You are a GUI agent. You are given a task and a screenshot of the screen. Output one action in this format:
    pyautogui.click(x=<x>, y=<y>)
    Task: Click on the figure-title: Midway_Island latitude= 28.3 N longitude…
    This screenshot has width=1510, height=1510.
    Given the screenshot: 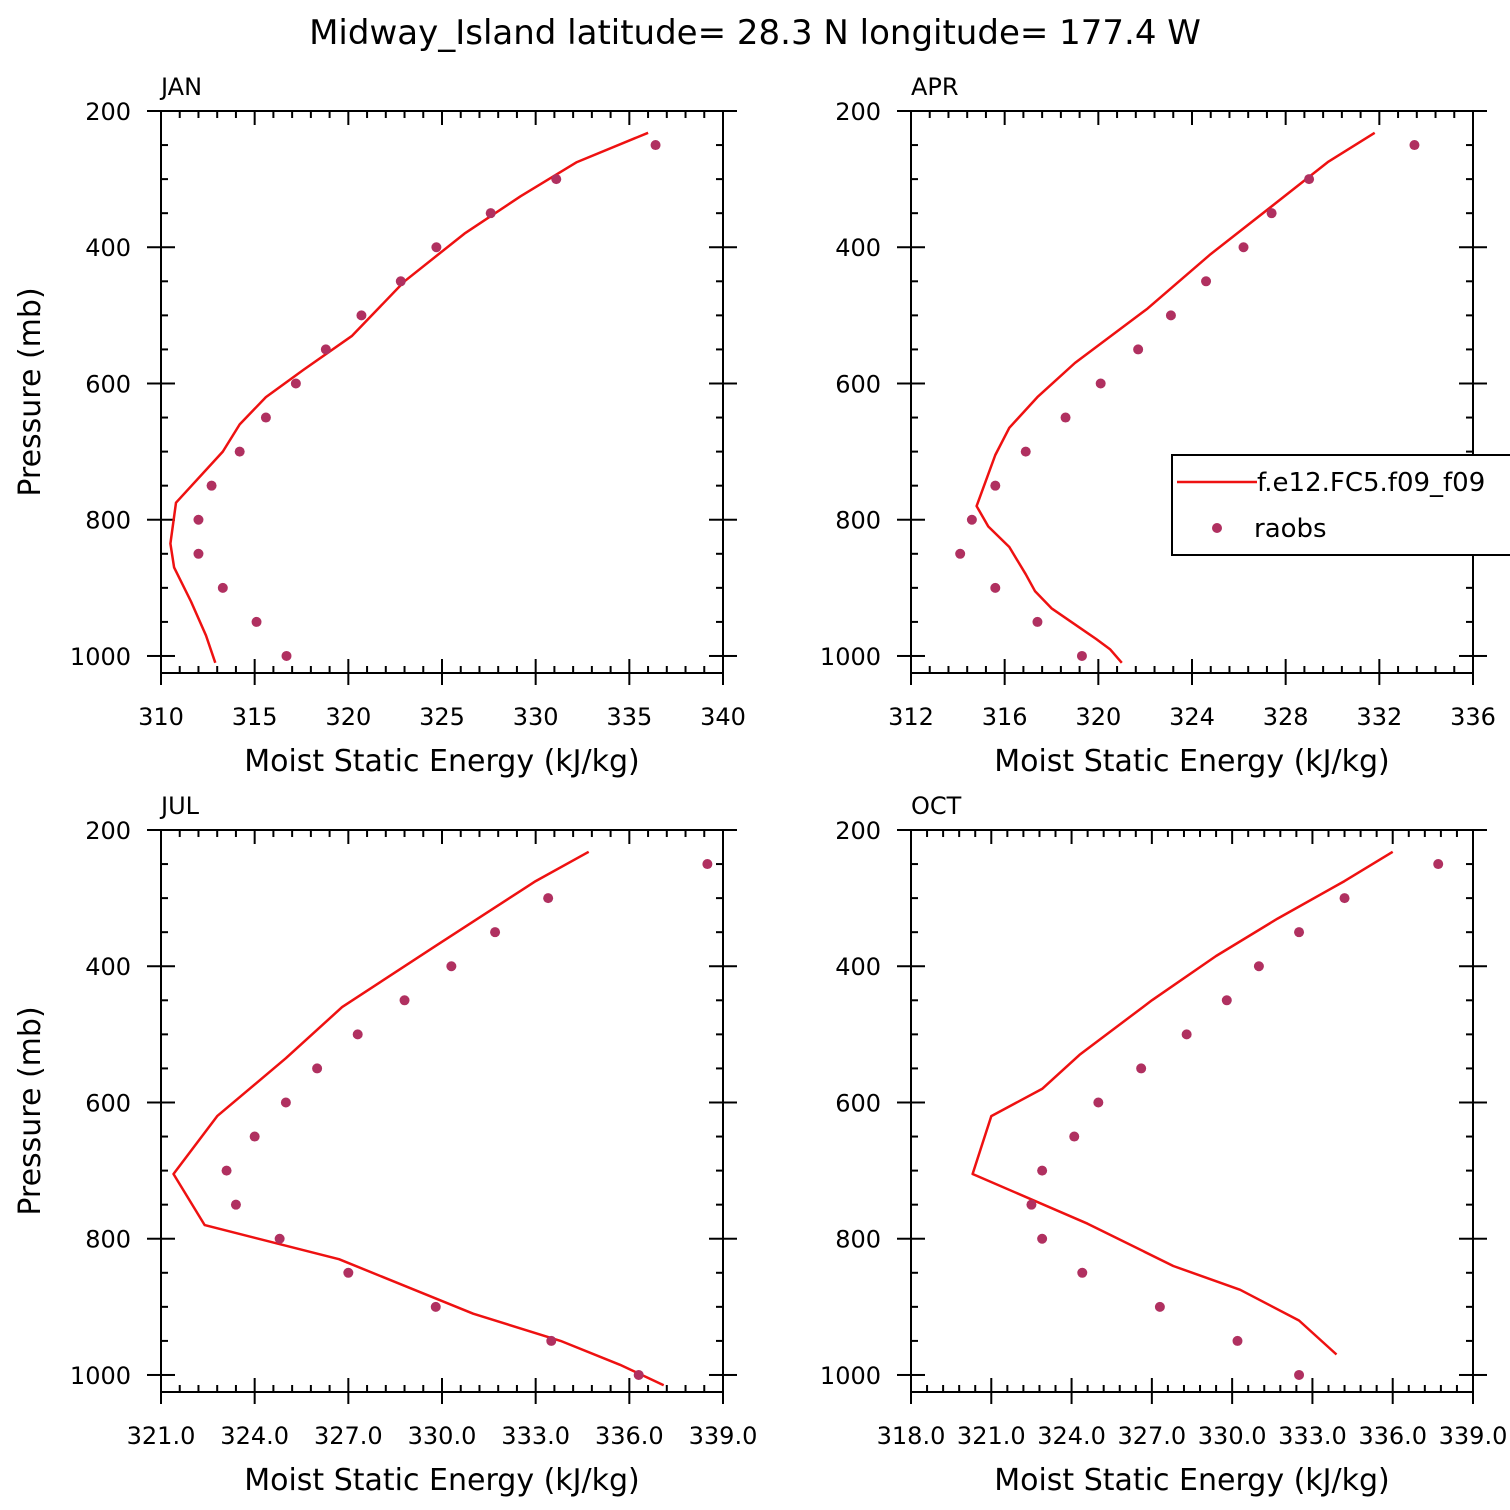 What is the action you would take?
    pyautogui.click(x=755, y=33)
    